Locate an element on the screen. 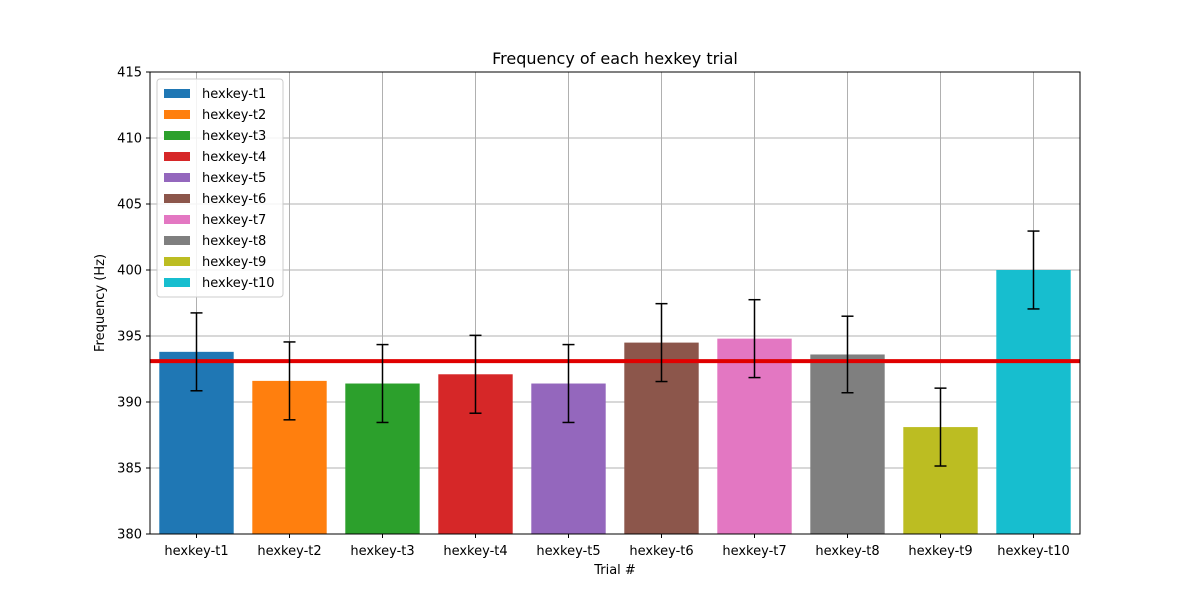  x-tick-label: hexkey-t7 is located at coordinates (754, 551).